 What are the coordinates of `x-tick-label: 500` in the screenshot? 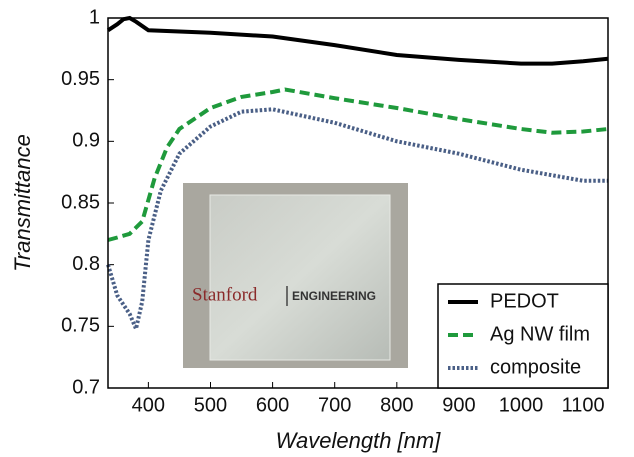 It's located at (210, 405).